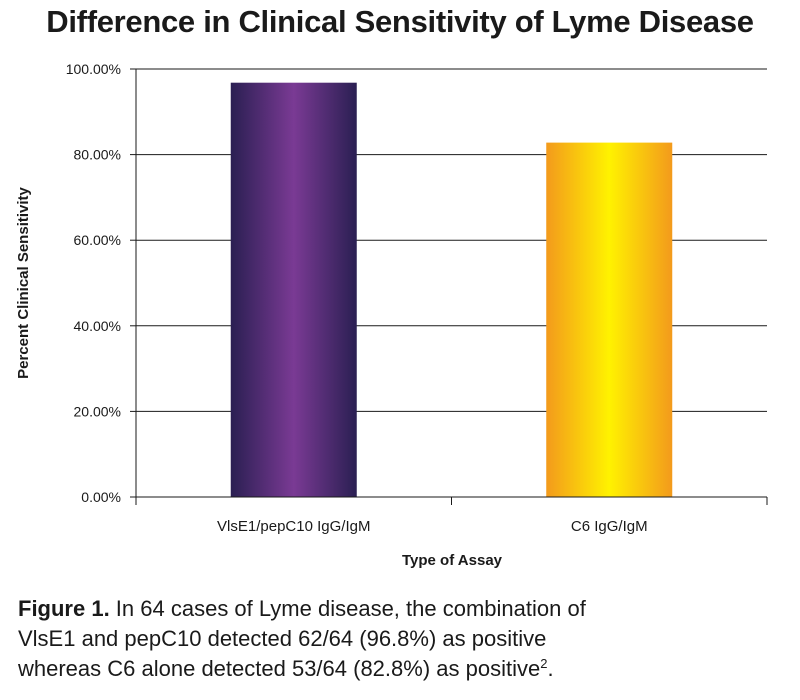 The width and height of the screenshot is (800, 700). Describe the element at coordinates (452, 560) in the screenshot. I see `x-axis-title: Type of Assay` at that location.